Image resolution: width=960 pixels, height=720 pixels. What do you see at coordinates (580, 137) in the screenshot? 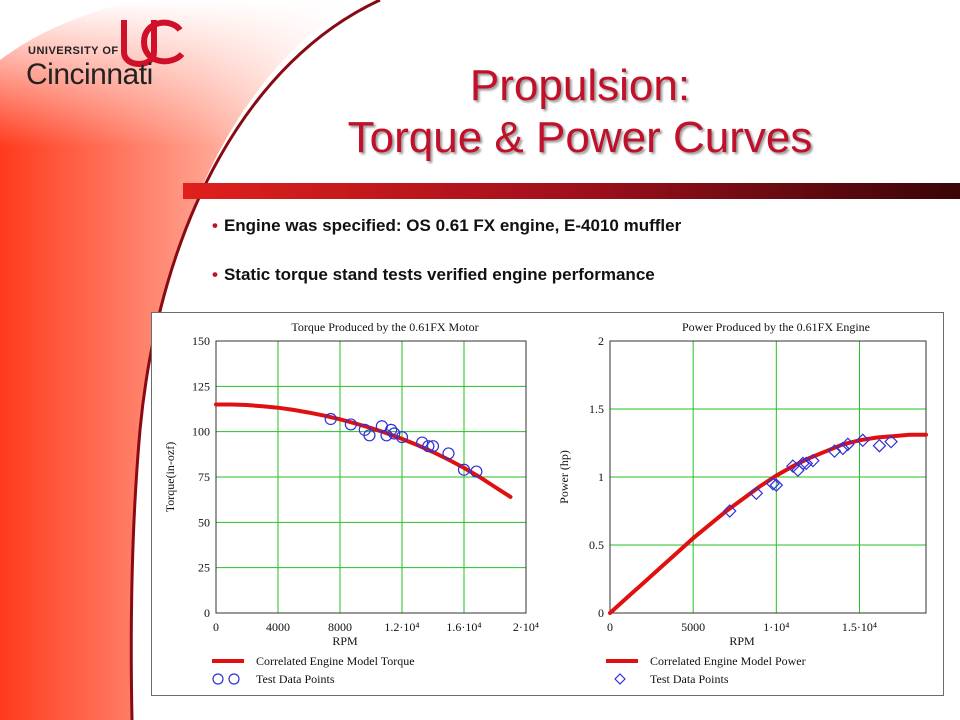
I see `title-line-2: Torque & Power Curves` at bounding box center [580, 137].